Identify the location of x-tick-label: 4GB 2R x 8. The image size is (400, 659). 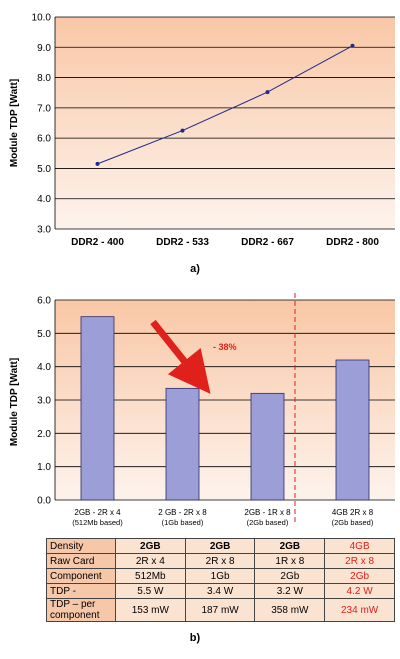
(353, 512).